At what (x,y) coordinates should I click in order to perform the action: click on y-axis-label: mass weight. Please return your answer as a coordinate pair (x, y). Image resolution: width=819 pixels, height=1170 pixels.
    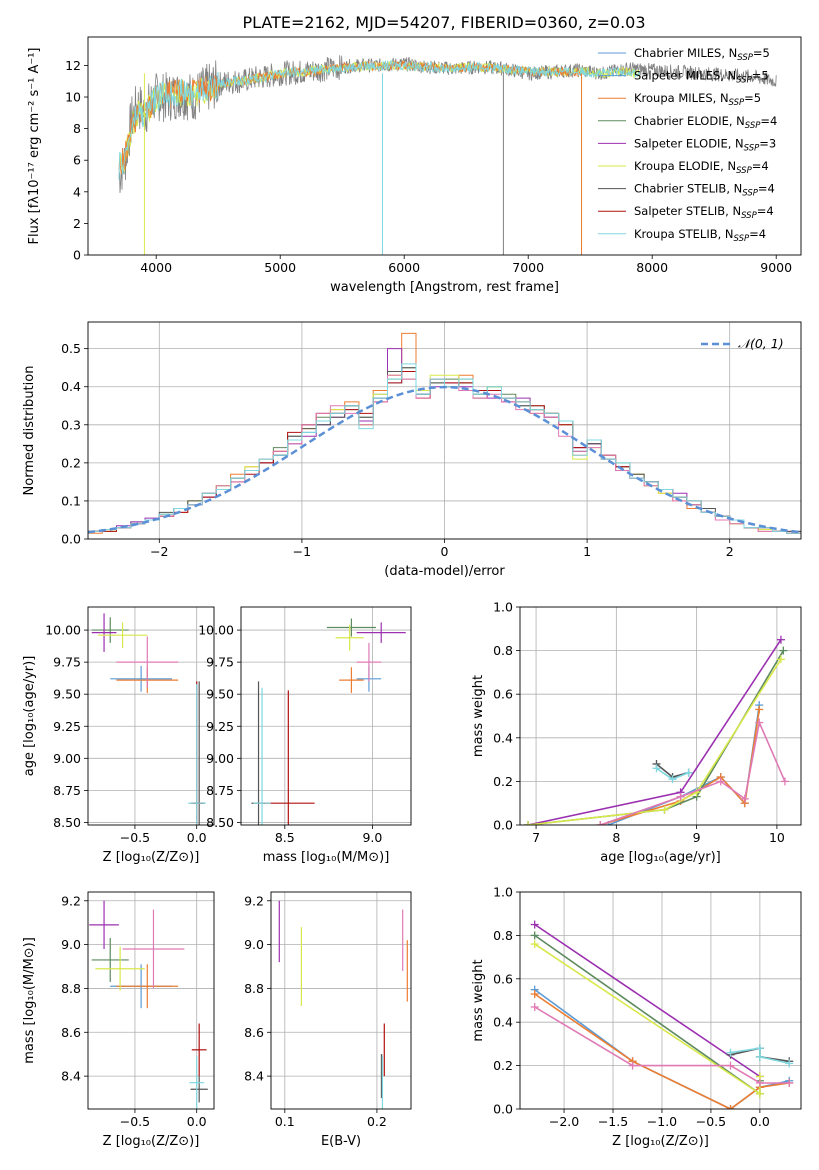
    Looking at the image, I should click on (478, 1000).